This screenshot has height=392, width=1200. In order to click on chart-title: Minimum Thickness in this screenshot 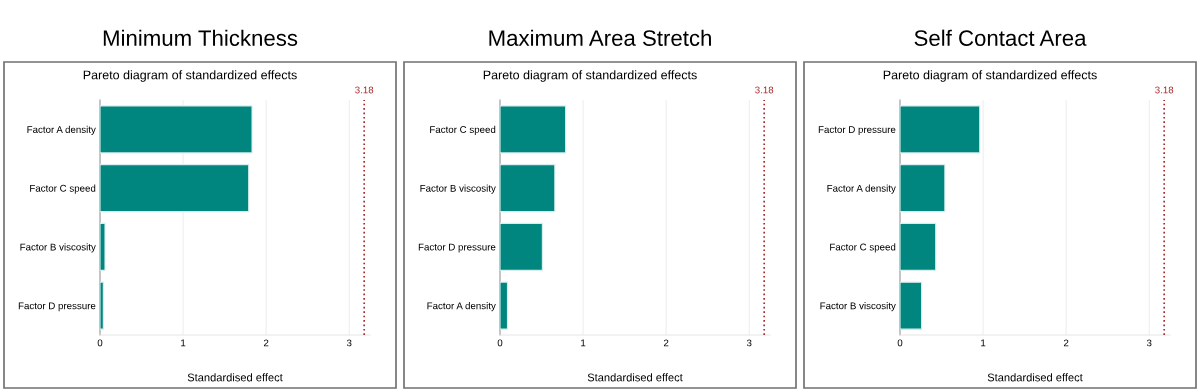, I will do `click(200, 37)`.